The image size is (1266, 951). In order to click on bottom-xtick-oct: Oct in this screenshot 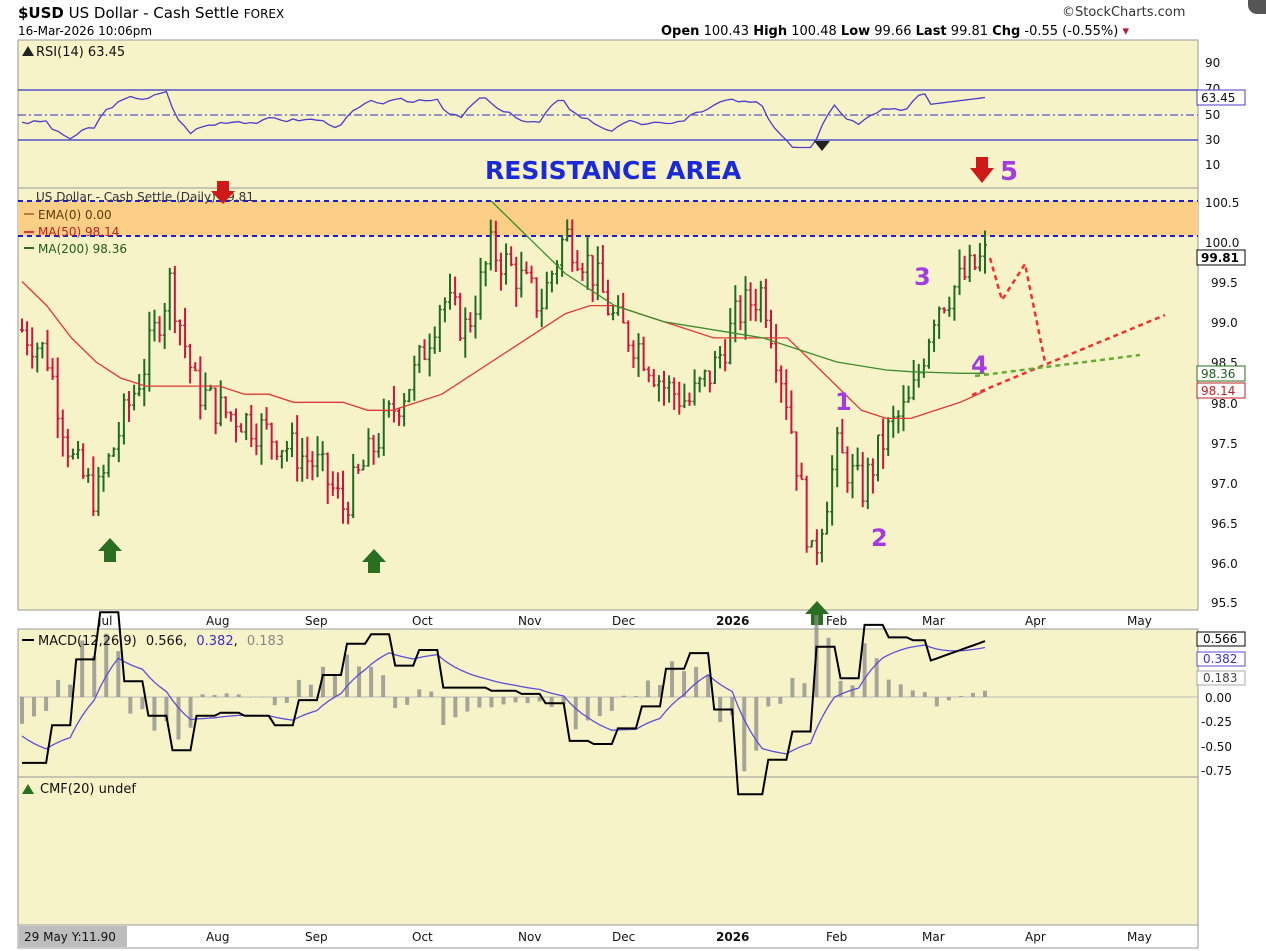, I will do `click(422, 937)`.